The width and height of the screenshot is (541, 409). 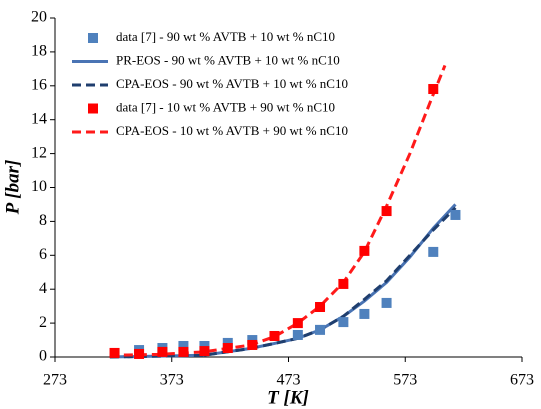 What do you see at coordinates (55, 380) in the screenshot?
I see `x-tick-label: 273` at bounding box center [55, 380].